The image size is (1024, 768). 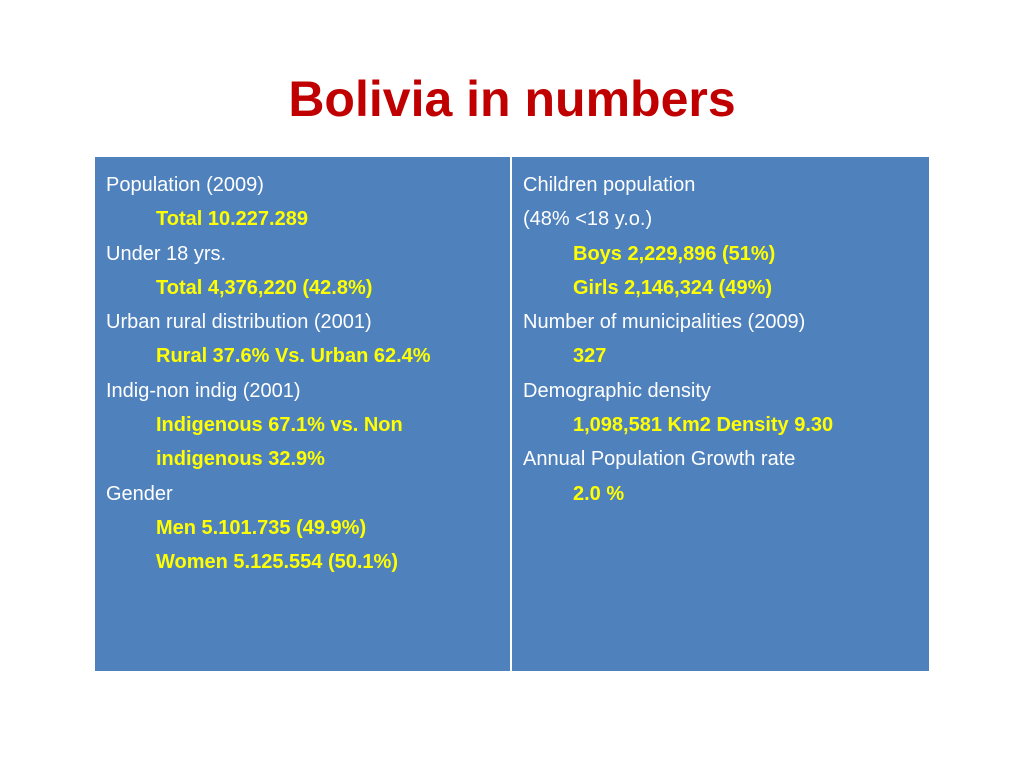 What do you see at coordinates (588, 219) in the screenshot?
I see `stat-label: (48% <18 y.o.)` at bounding box center [588, 219].